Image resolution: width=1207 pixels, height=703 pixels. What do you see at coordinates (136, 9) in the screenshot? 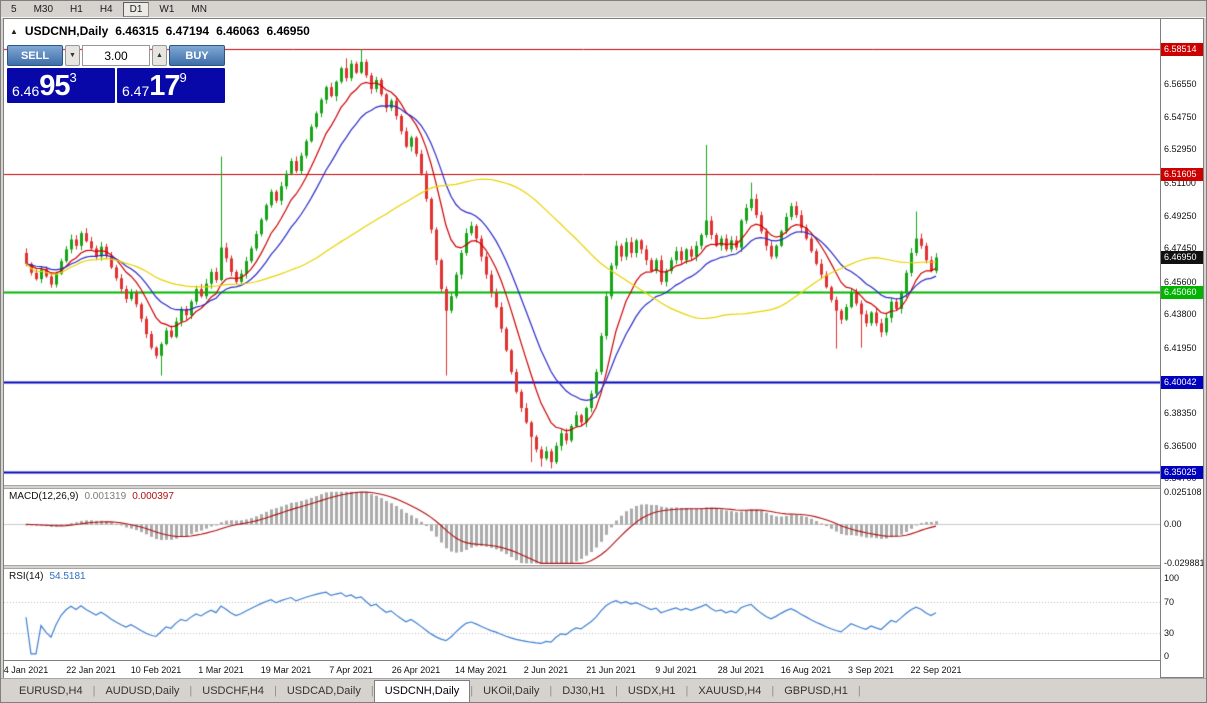
I see `period-button-d1: D1` at bounding box center [136, 9].